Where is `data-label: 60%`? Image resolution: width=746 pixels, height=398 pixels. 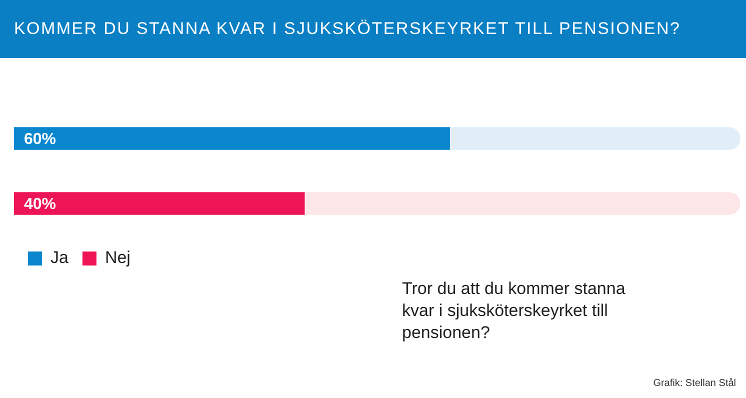
data-label: 60% is located at coordinates (40, 139).